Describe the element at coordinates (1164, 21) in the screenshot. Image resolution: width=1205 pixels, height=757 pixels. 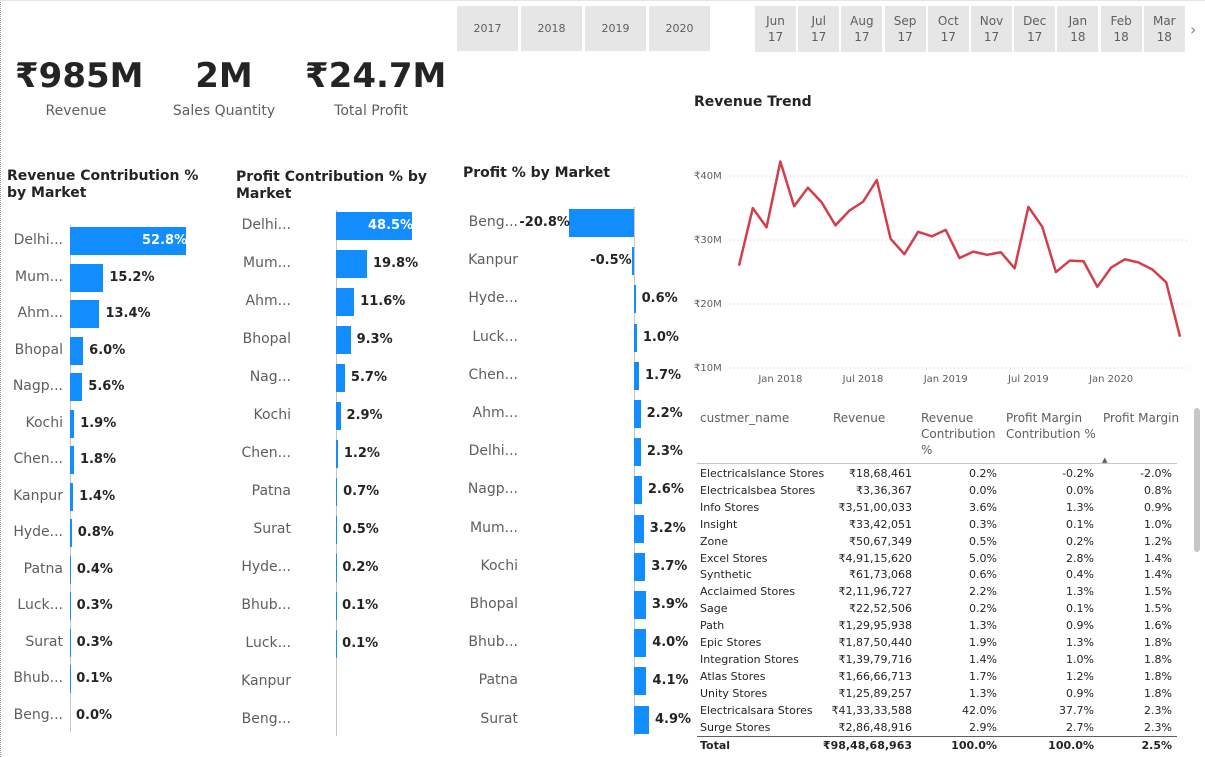
I see `month-option-month: Mar` at that location.